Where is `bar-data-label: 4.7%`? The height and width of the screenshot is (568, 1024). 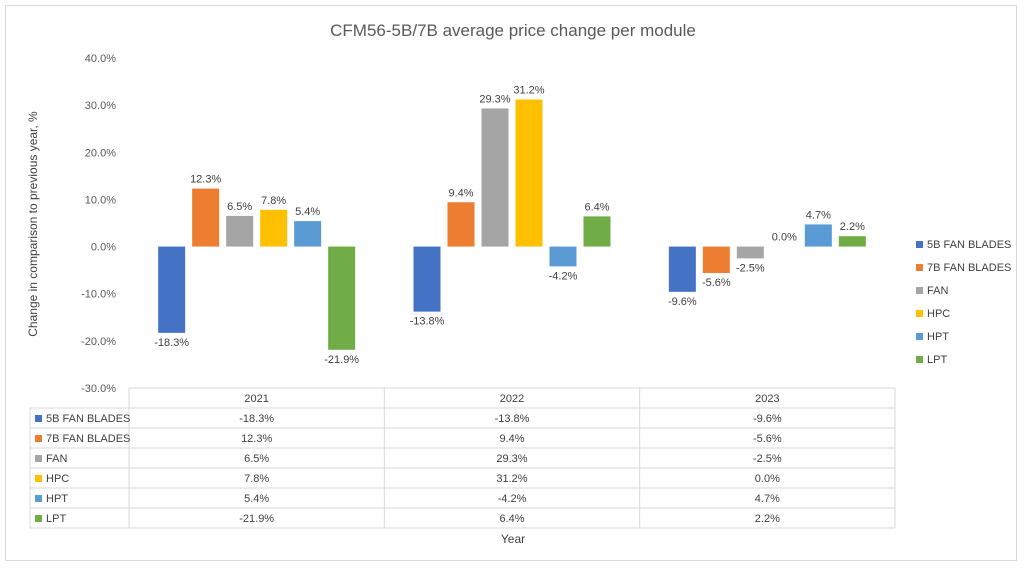 bar-data-label: 4.7% is located at coordinates (818, 215).